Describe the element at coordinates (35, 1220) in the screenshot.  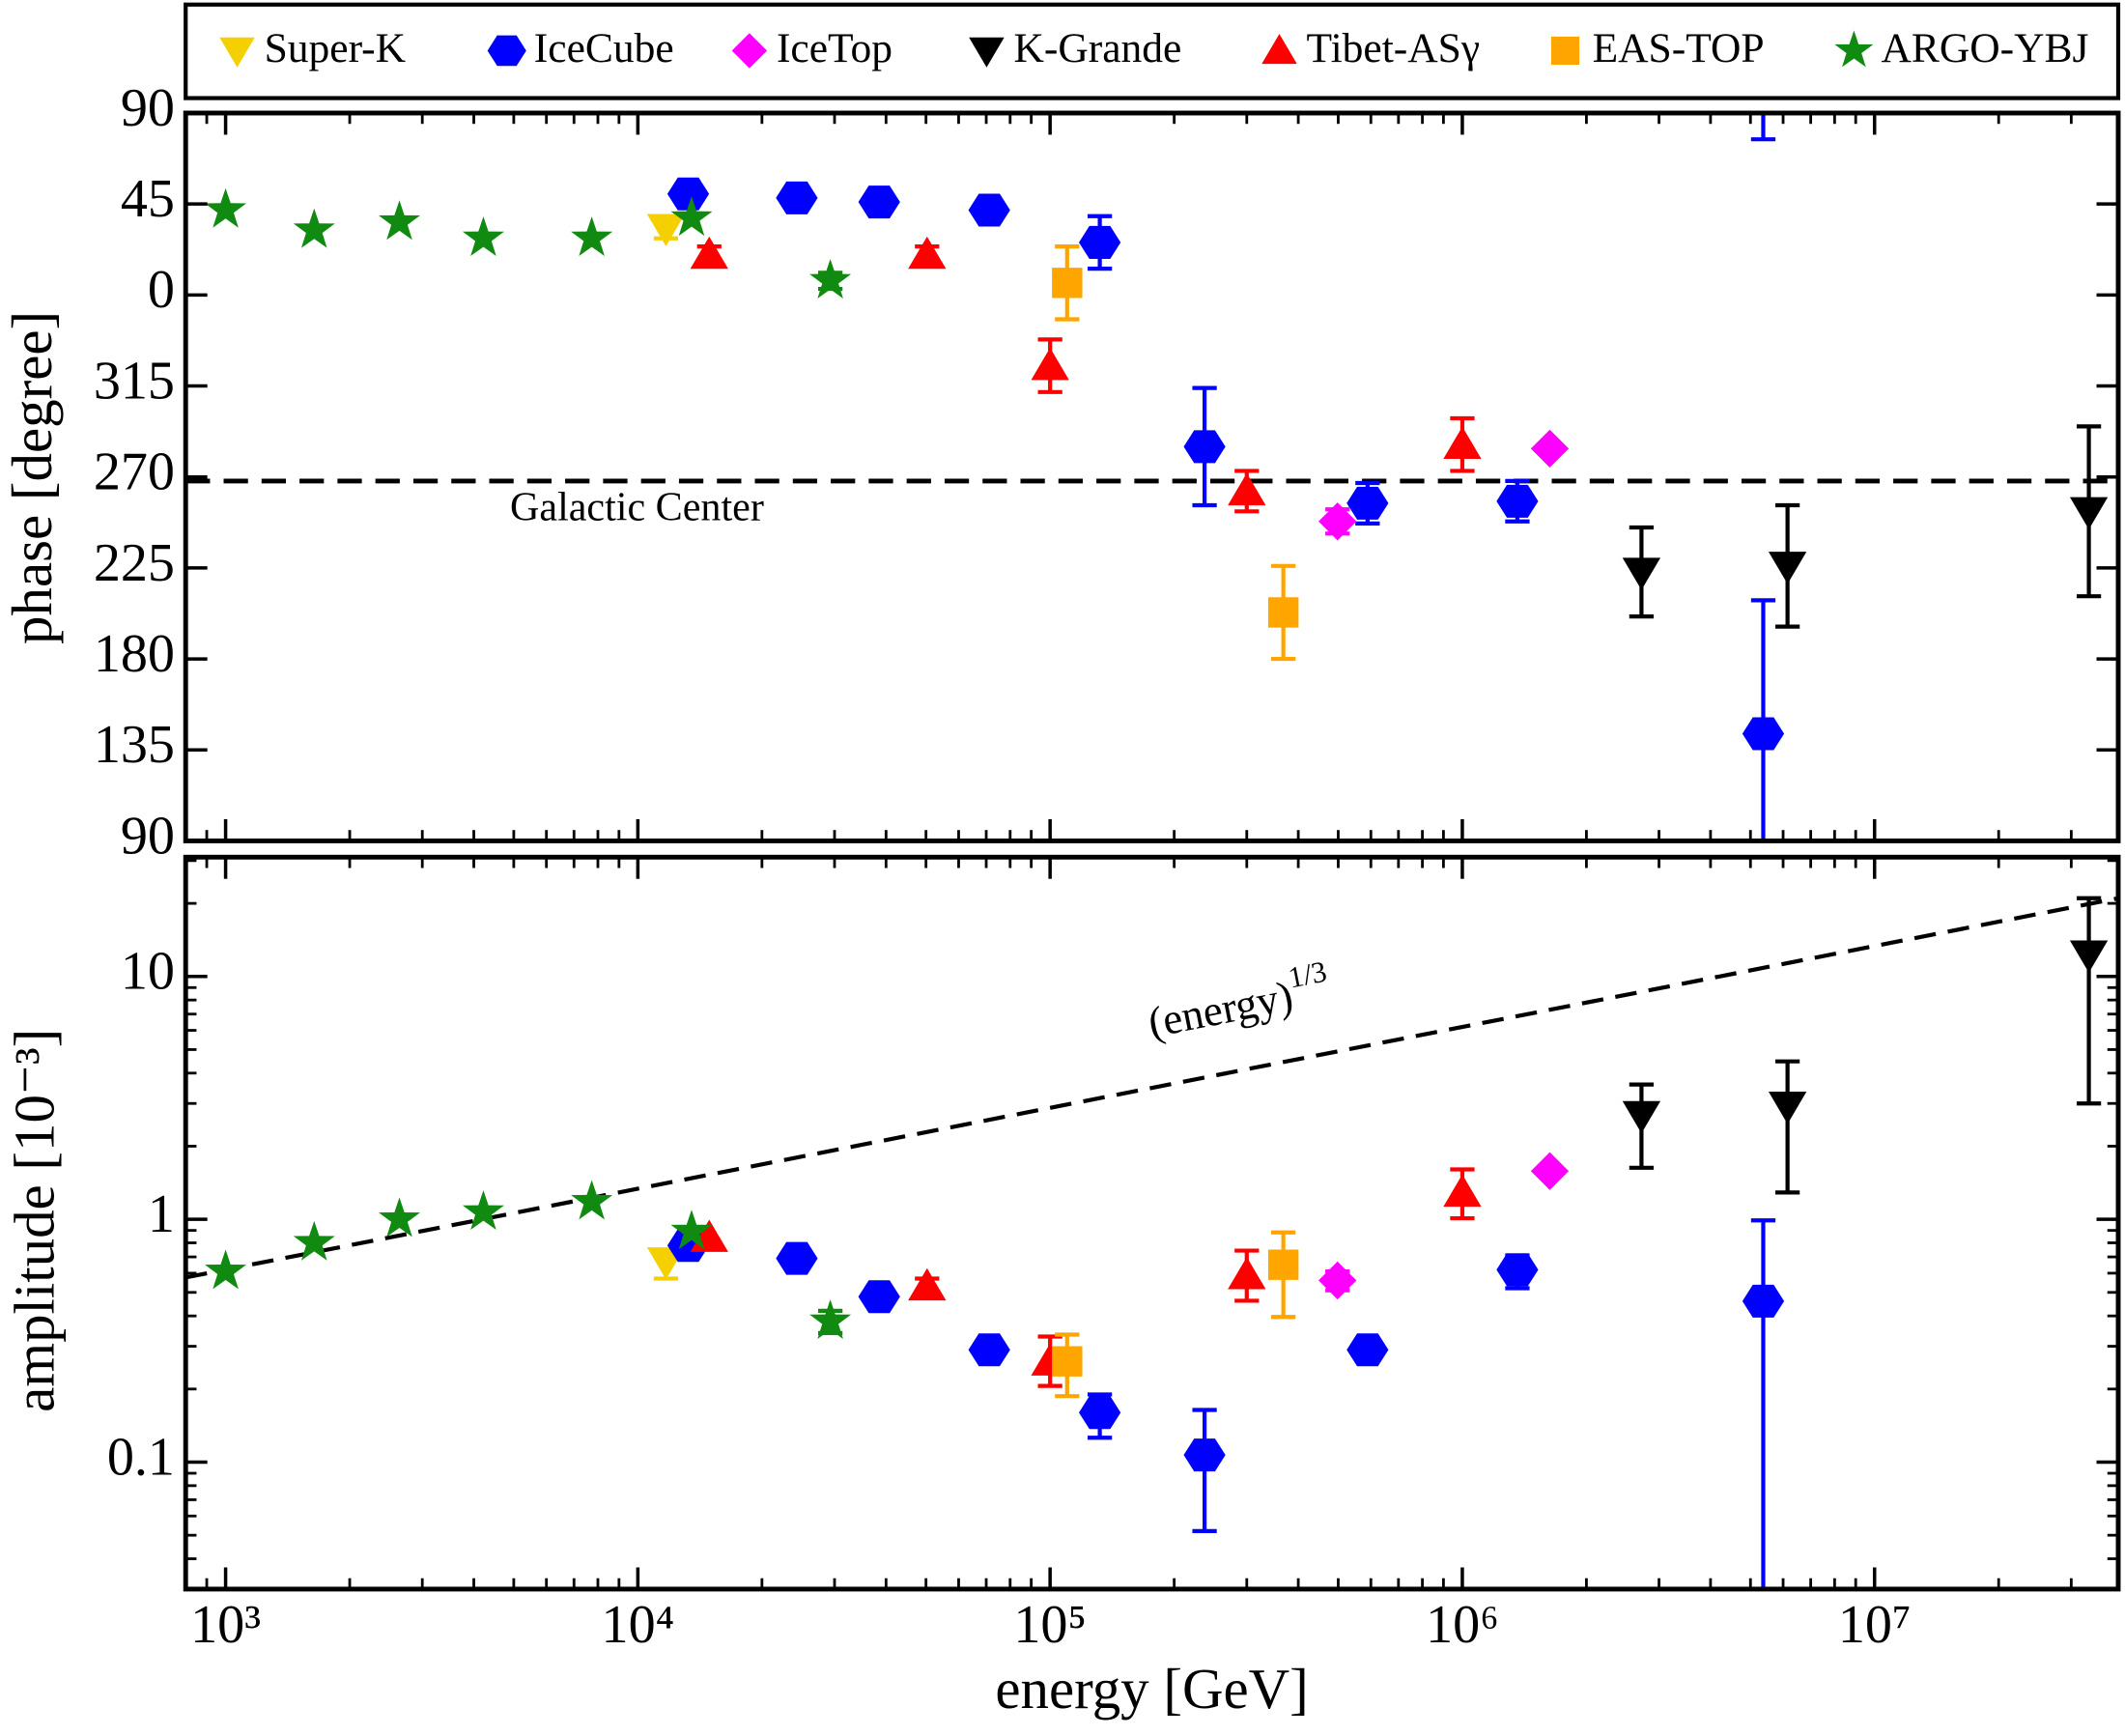
I see `y-axis-label: amplitude [10⁻³]` at that location.